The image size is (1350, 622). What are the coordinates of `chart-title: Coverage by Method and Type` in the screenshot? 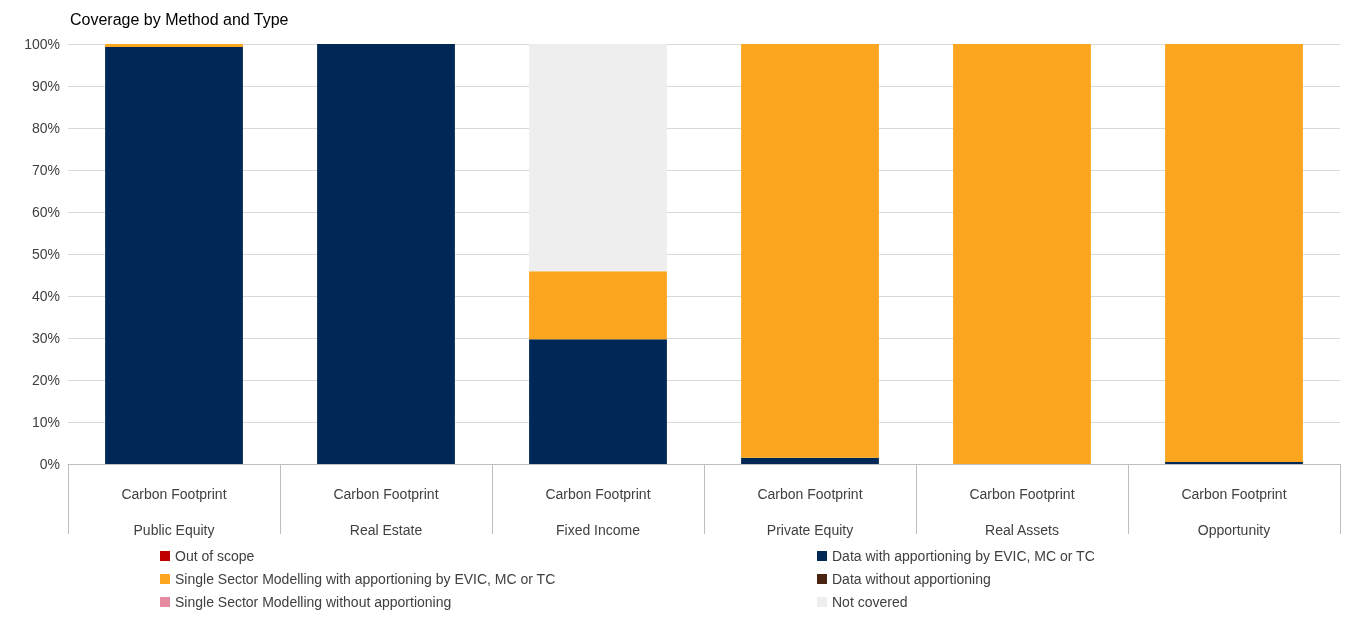 It's located at (179, 19).